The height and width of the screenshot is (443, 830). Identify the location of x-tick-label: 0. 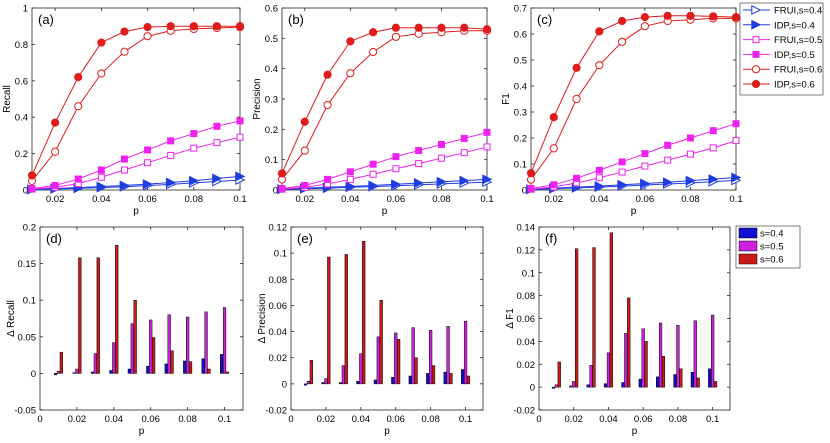
(538, 419).